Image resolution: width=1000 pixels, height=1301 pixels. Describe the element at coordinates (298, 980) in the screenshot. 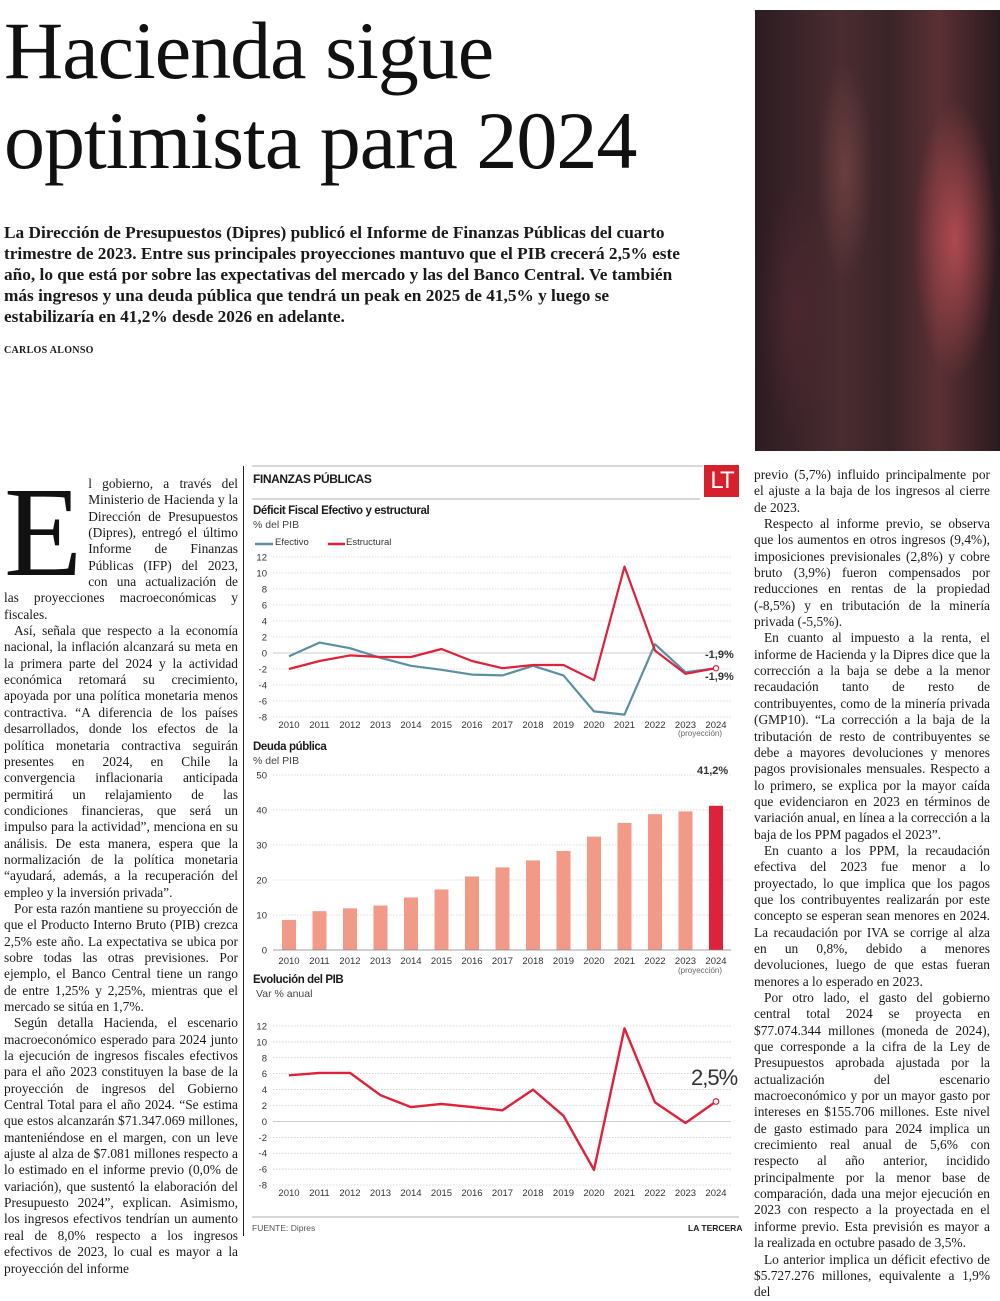

I see `chart3-title: Evolución del PIB` at that location.